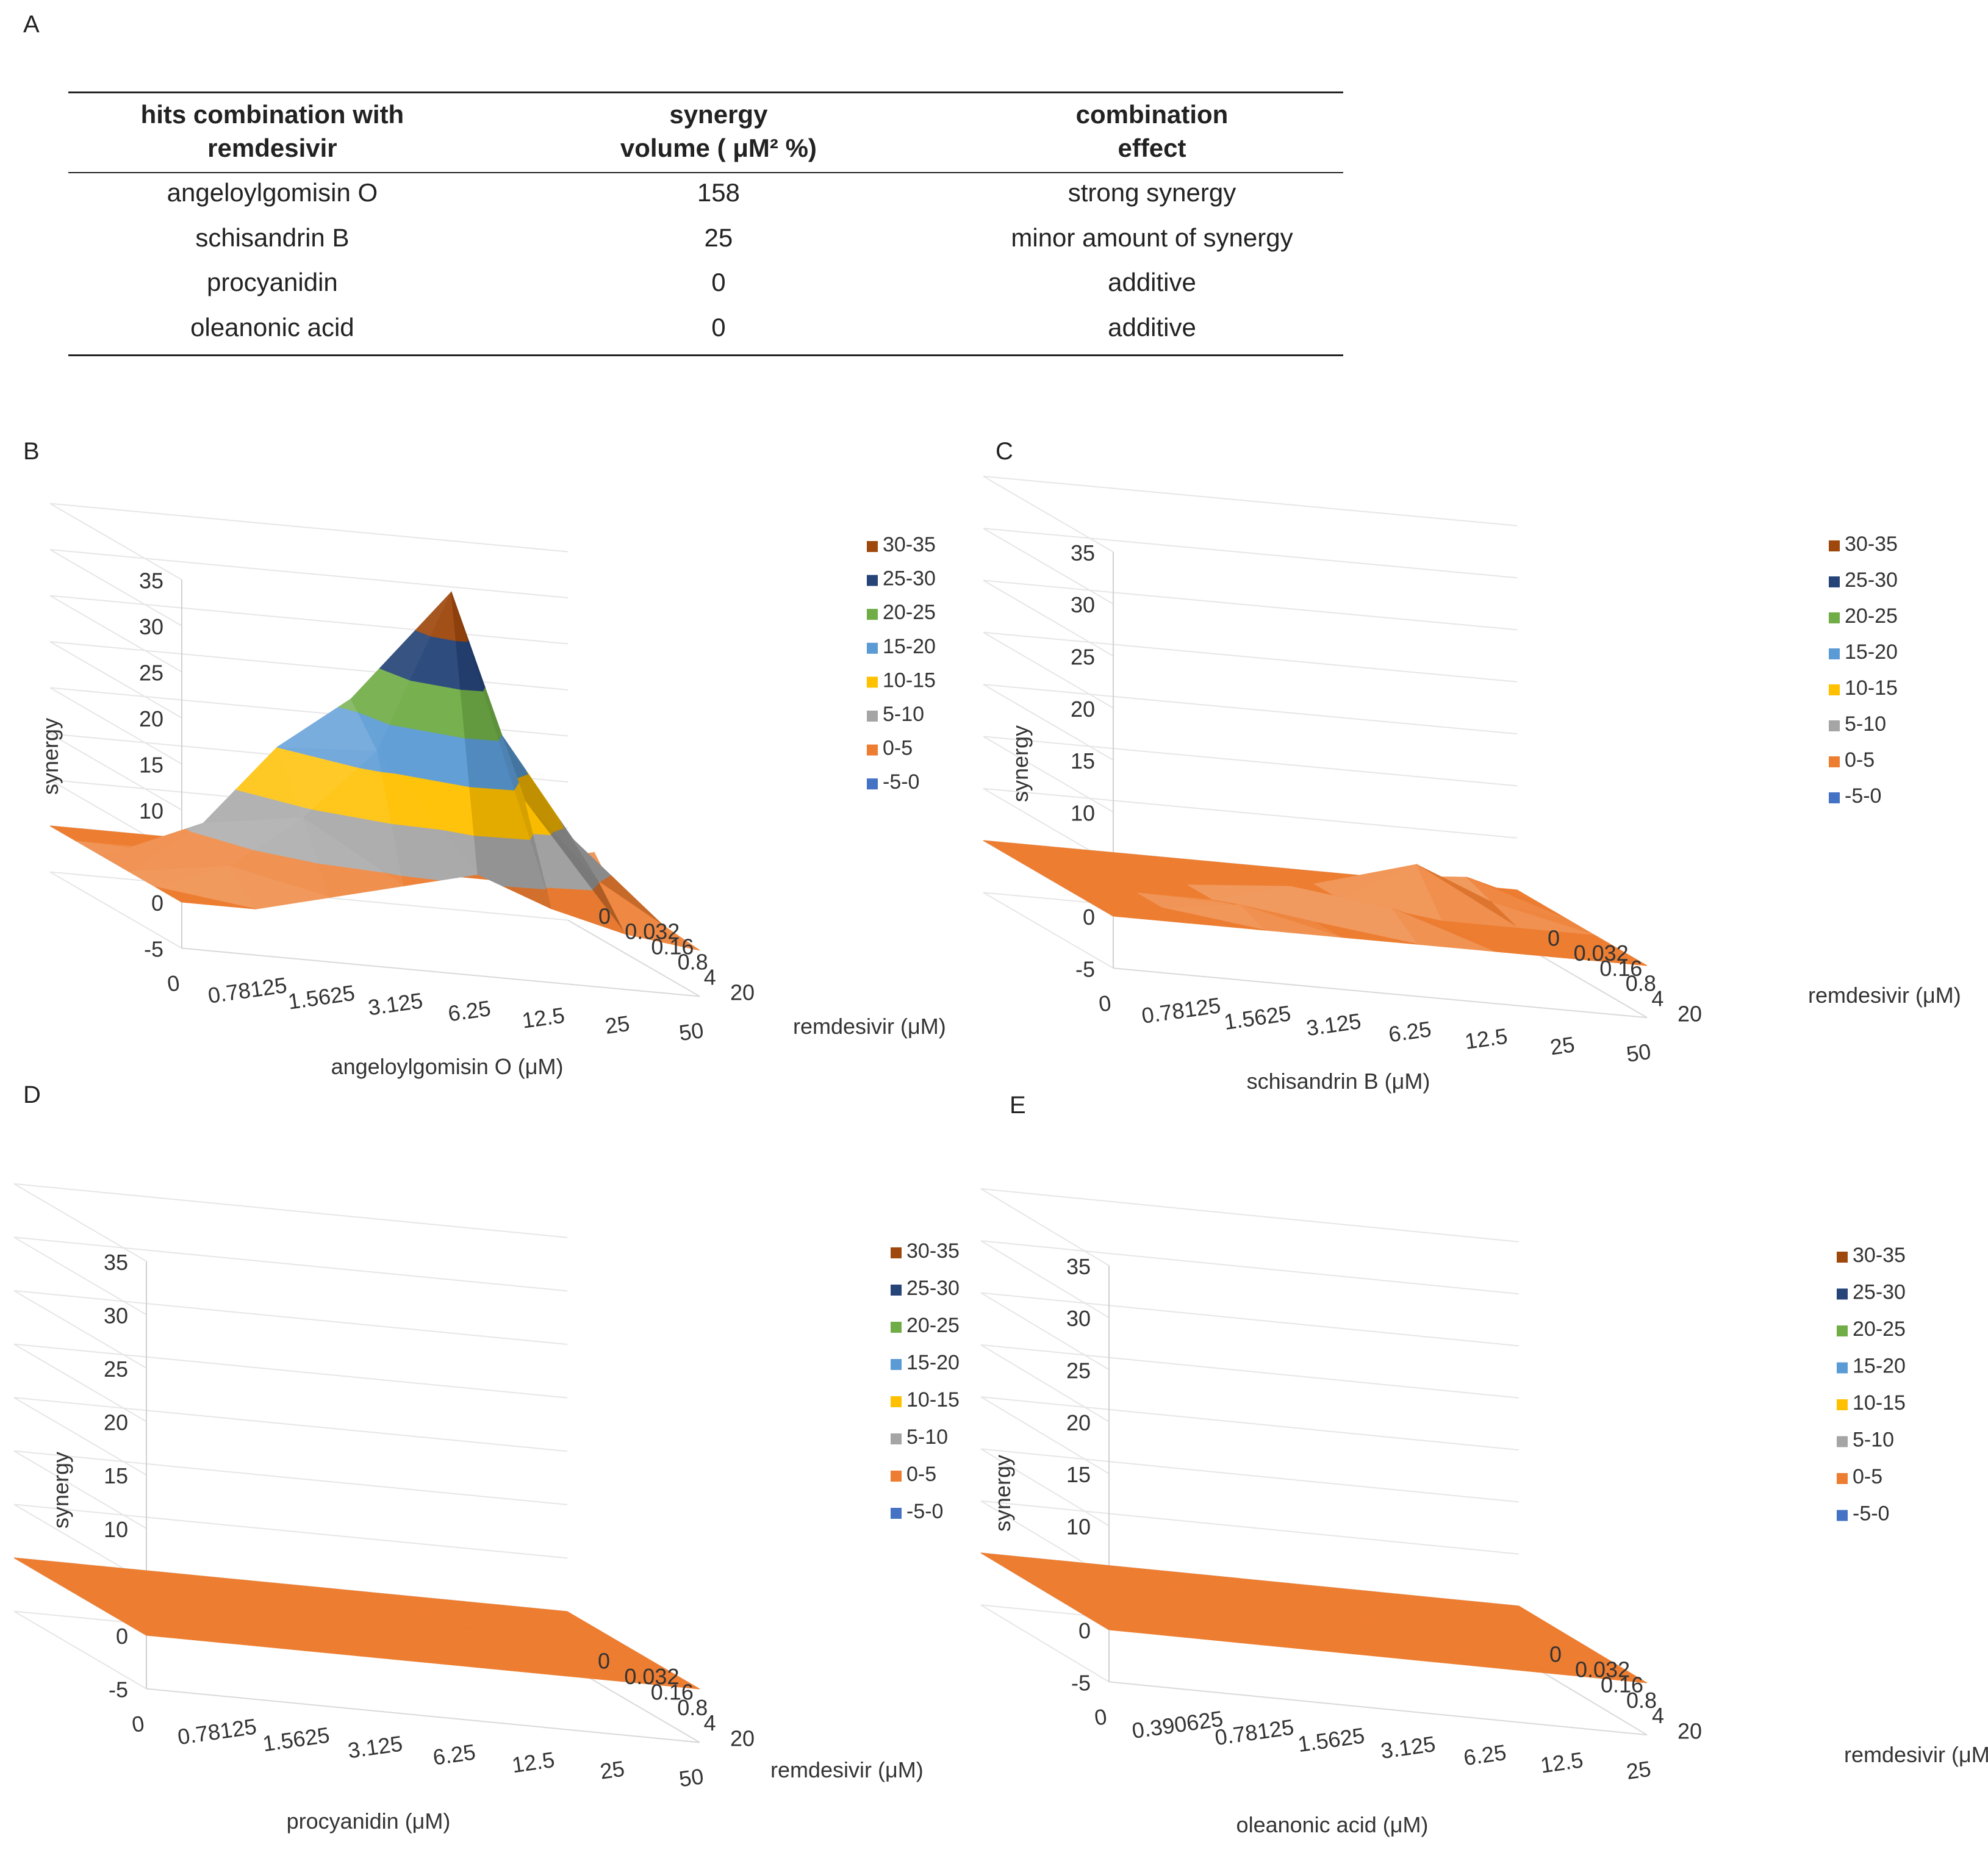 The width and height of the screenshot is (1988, 1861). Describe the element at coordinates (31, 451) in the screenshot. I see `panel-label-b: B` at that location.